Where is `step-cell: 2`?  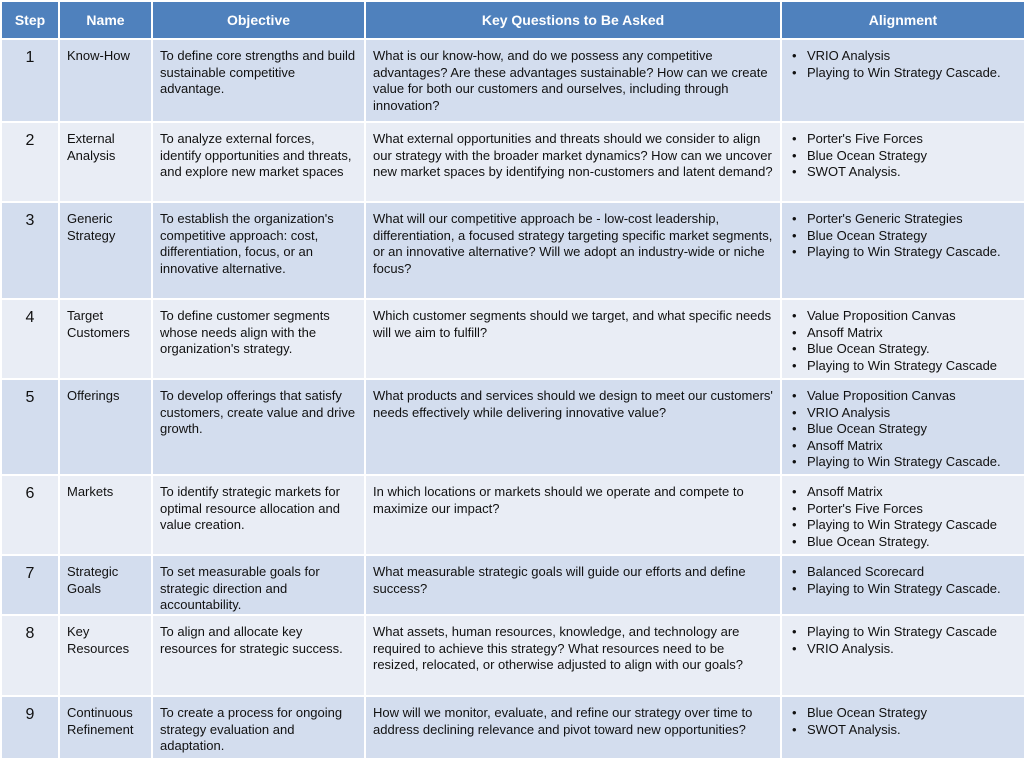 step-cell: 2 is located at coordinates (30, 162).